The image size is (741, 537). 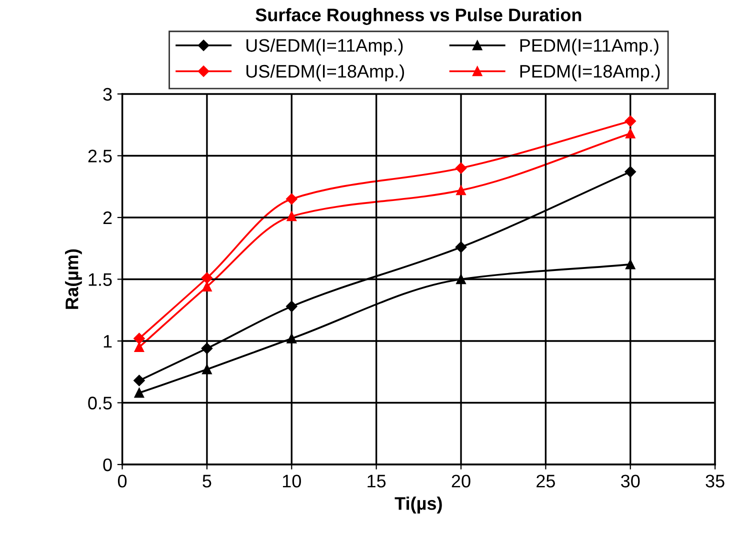 What do you see at coordinates (100, 279) in the screenshot?
I see `y-tick-label: 1.5` at bounding box center [100, 279].